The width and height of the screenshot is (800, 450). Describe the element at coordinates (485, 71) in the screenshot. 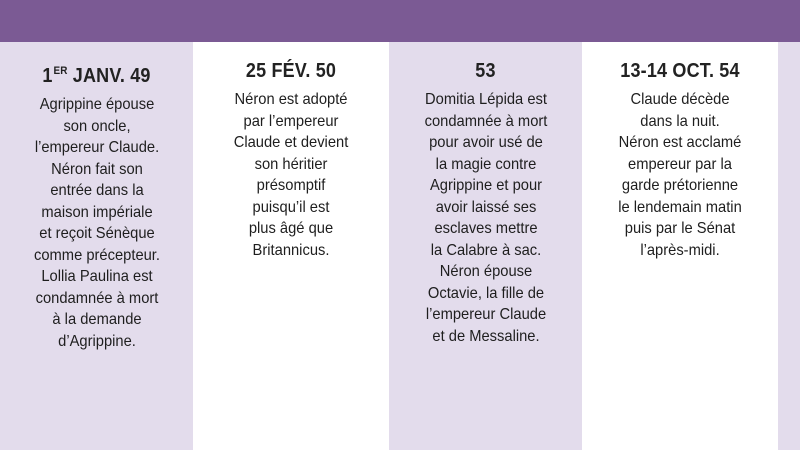

I see `timeline-date: 53` at that location.